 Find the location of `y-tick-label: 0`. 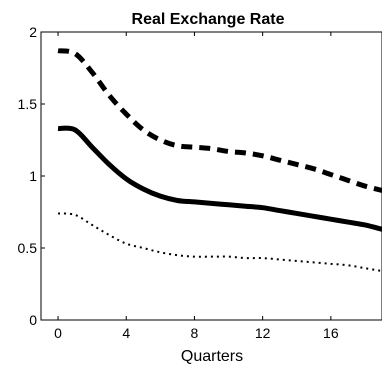

y-tick-label: 0 is located at coordinates (33, 320).